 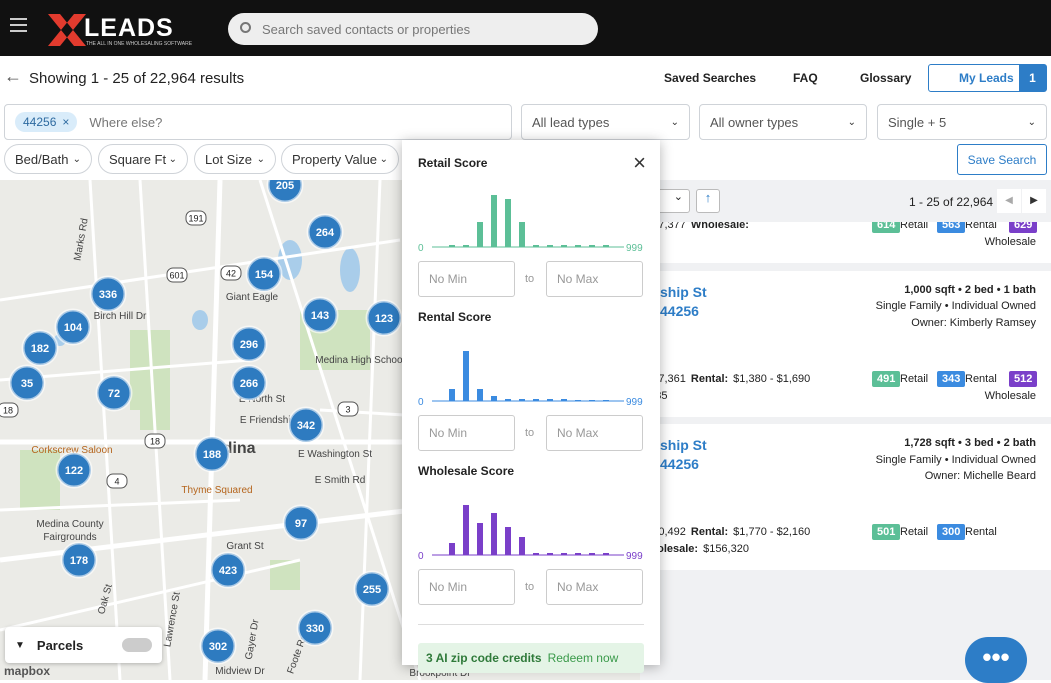 I want to click on filter-button: Property Value ⌄, so click(x=340, y=159).